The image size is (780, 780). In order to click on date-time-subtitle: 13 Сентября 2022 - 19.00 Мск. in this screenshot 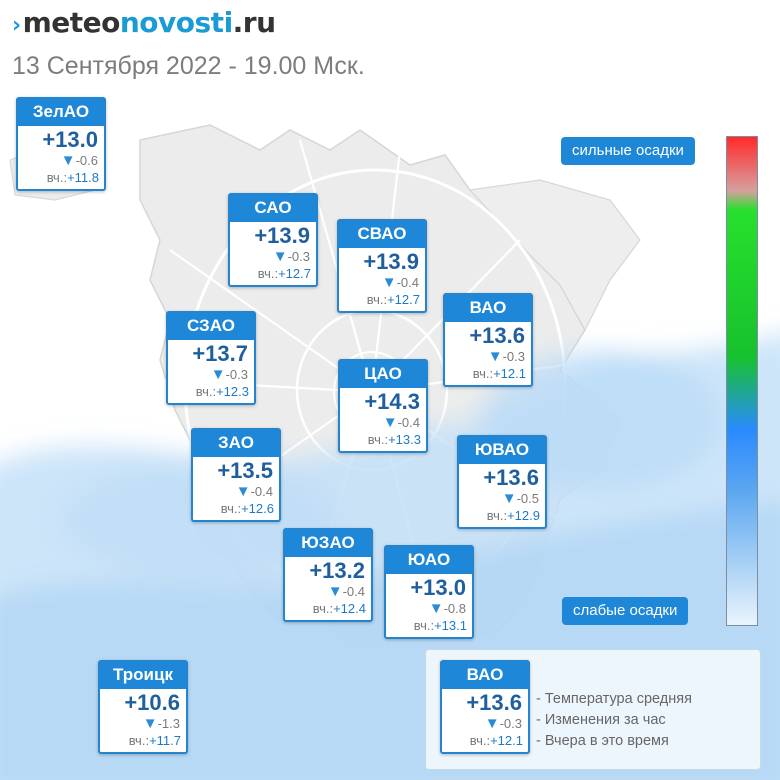, I will do `click(188, 66)`.